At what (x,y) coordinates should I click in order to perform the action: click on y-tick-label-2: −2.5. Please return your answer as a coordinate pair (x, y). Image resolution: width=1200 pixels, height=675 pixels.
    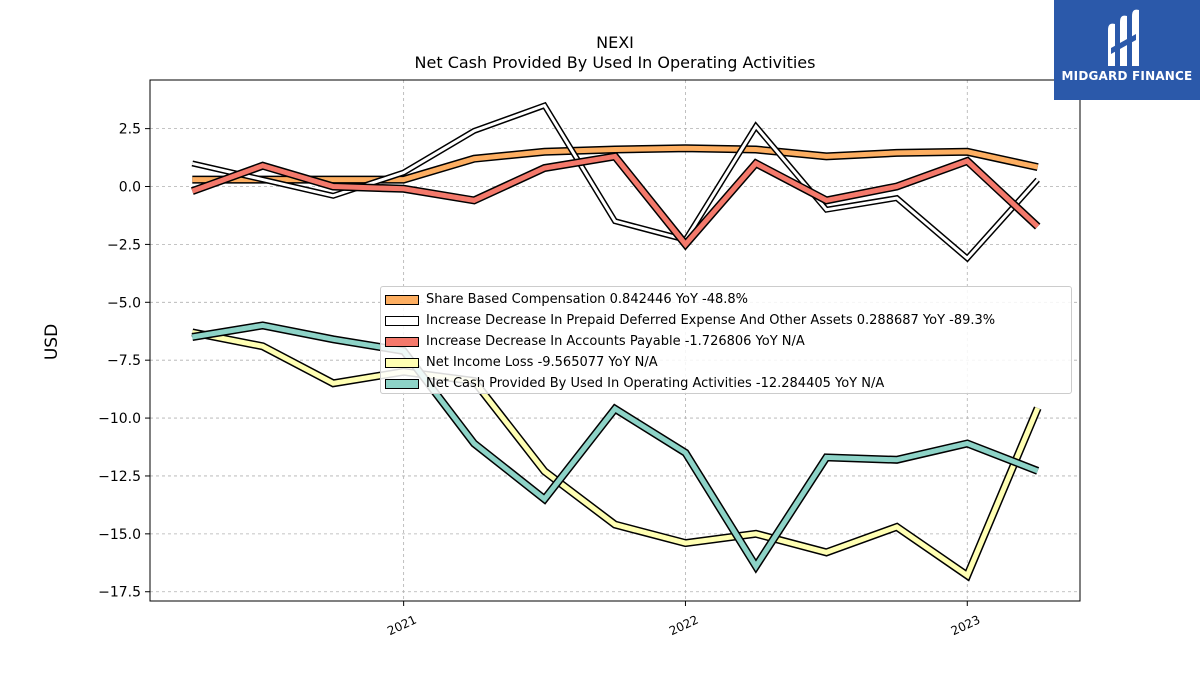
    Looking at the image, I should click on (124, 245).